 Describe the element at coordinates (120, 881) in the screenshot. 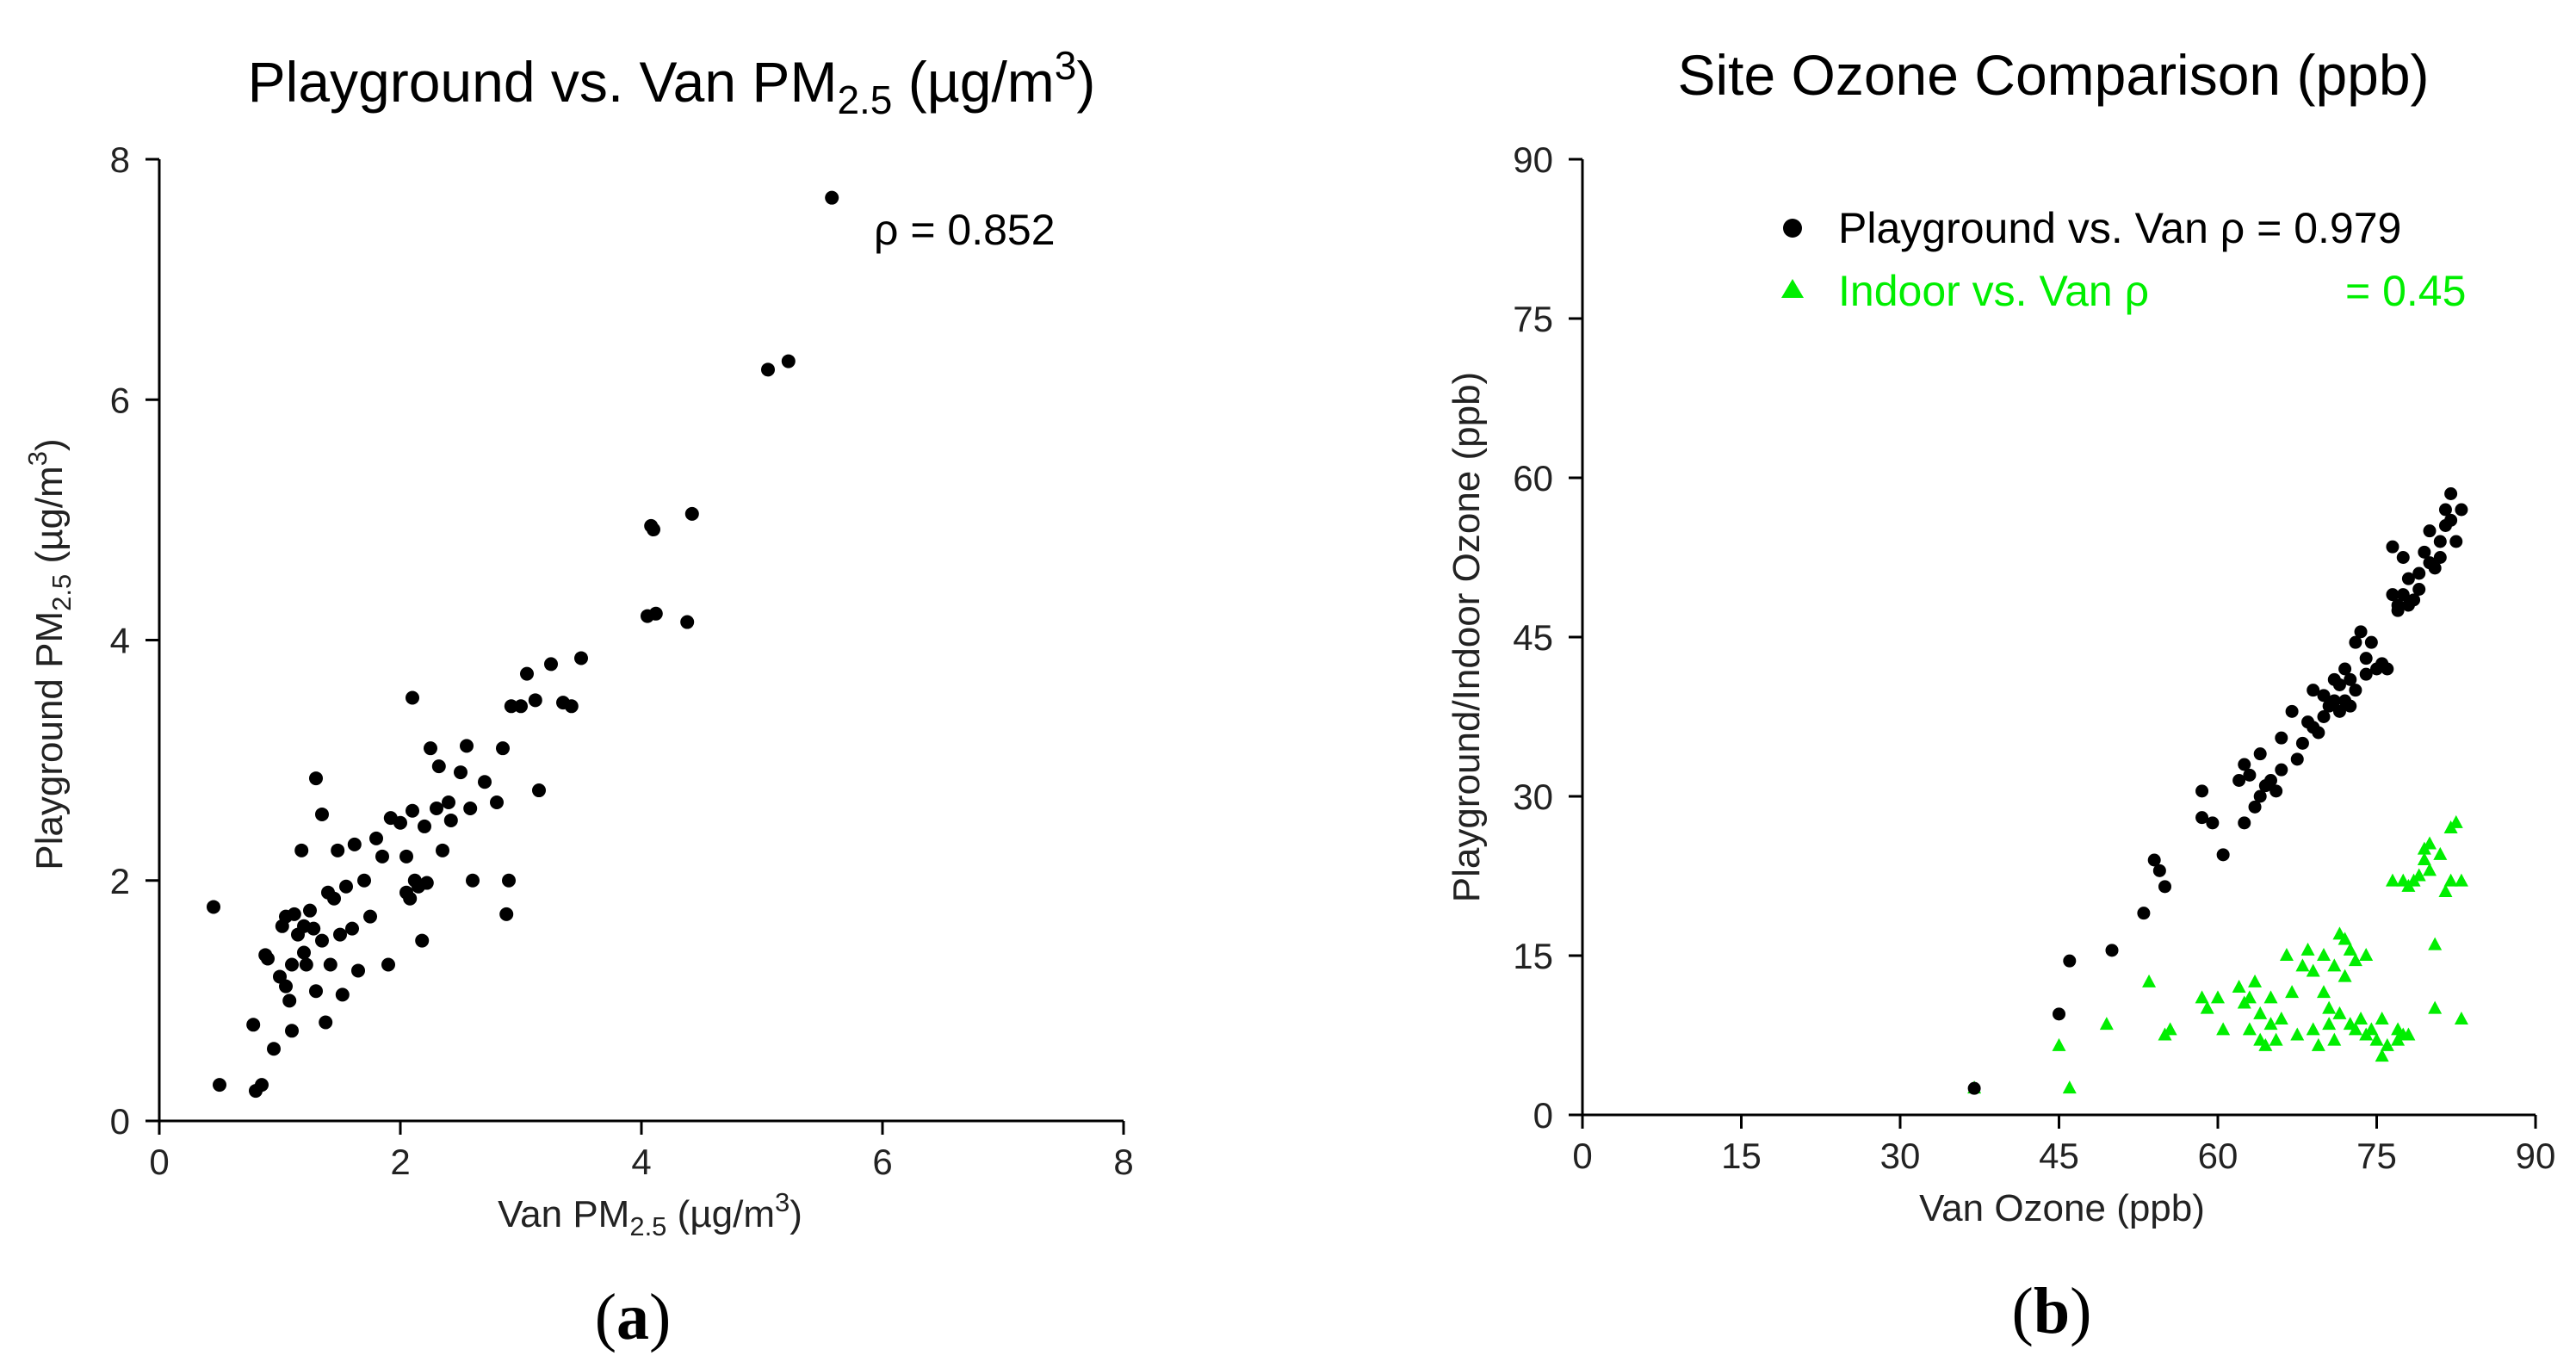

I see `panel-a-ytick-label: 2` at that location.